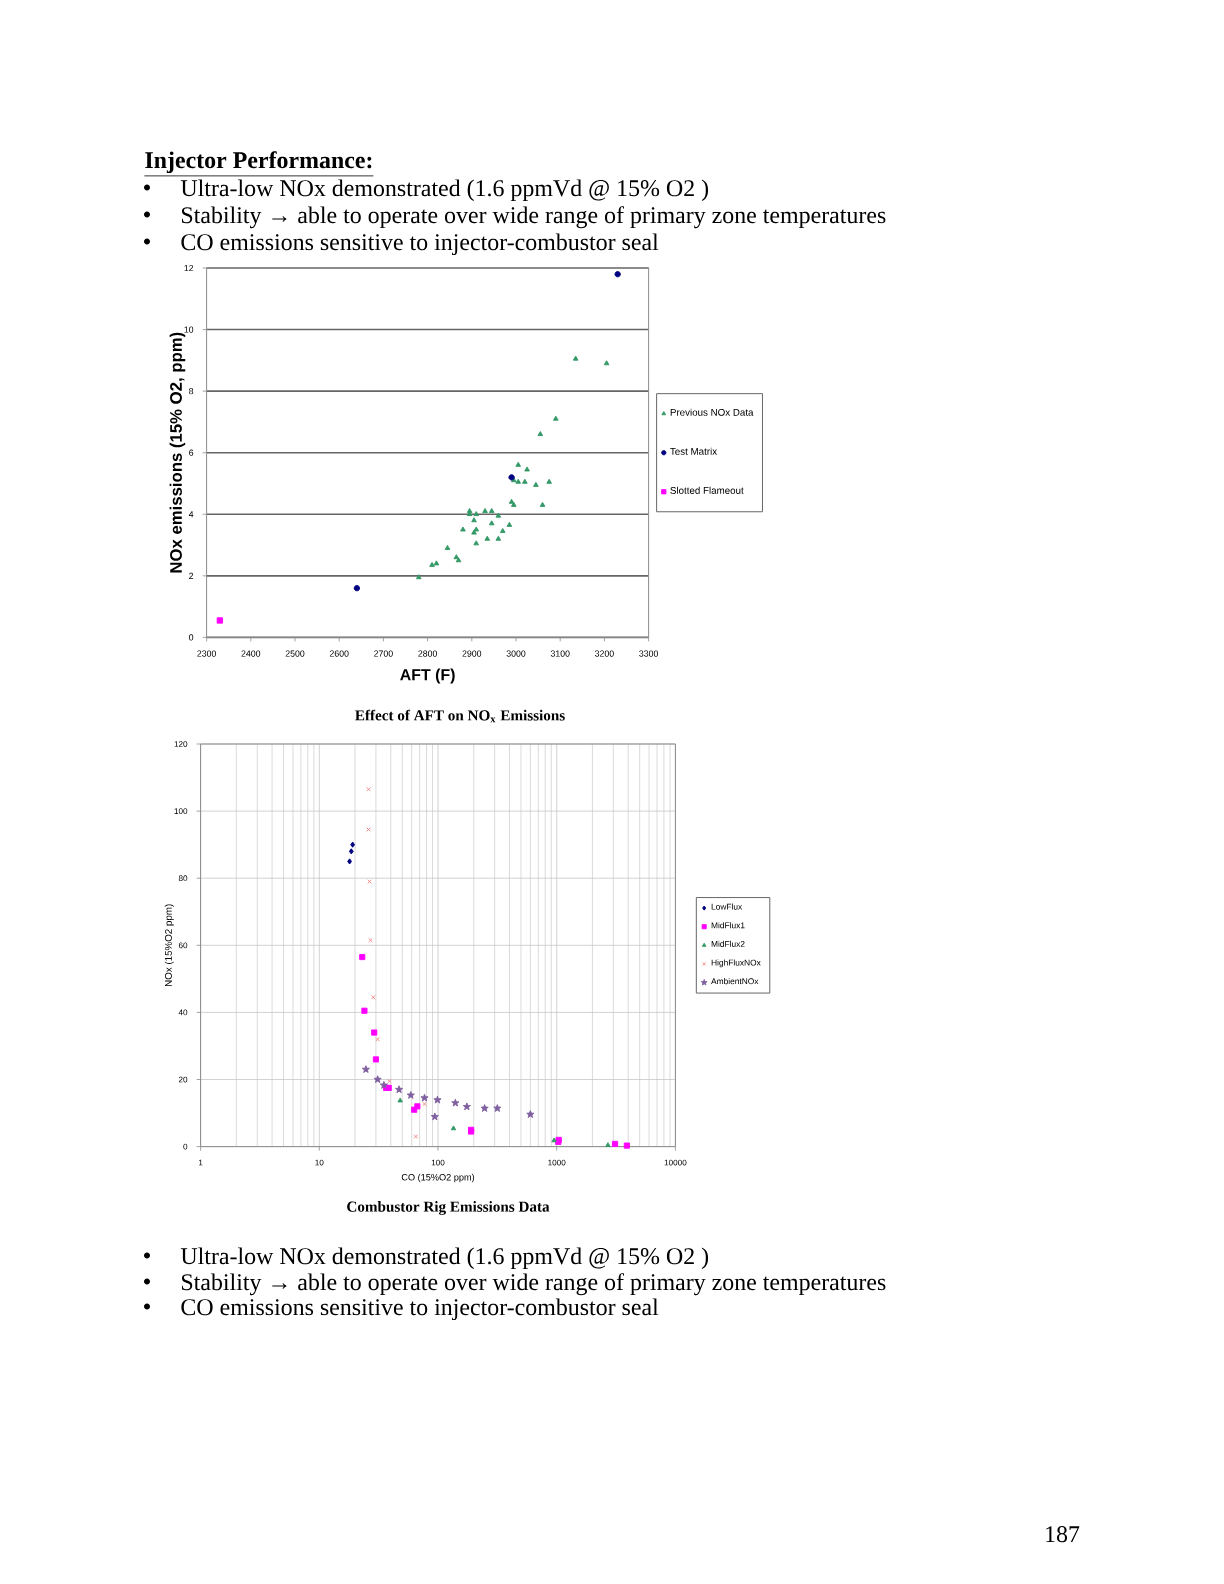 This screenshot has width=1224, height=1584. Describe the element at coordinates (258, 162) in the screenshot. I see `text: Injector Performance:` at that location.